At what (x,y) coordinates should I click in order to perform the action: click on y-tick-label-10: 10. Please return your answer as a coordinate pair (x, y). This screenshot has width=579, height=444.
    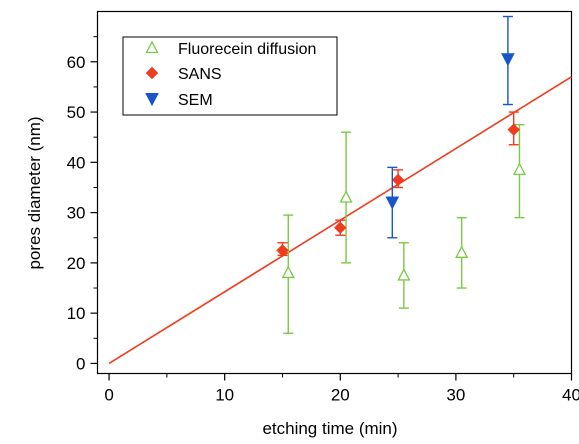
    Looking at the image, I should click on (76, 313).